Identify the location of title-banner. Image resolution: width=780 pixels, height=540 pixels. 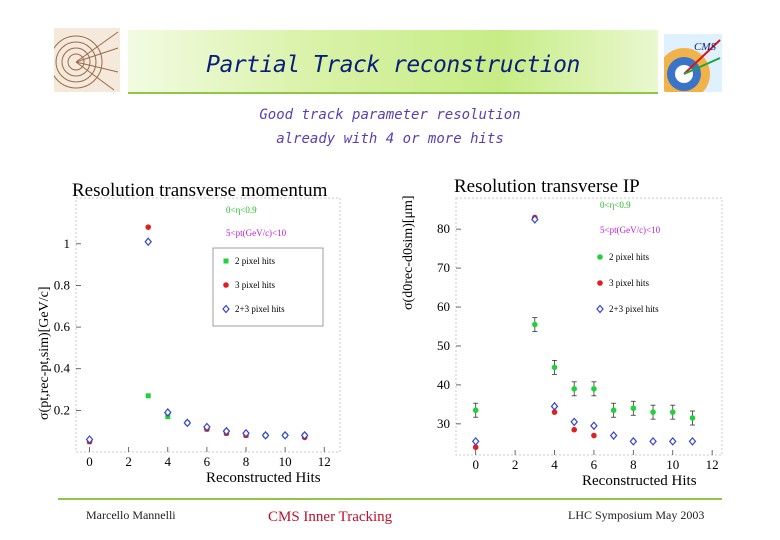
(393, 62).